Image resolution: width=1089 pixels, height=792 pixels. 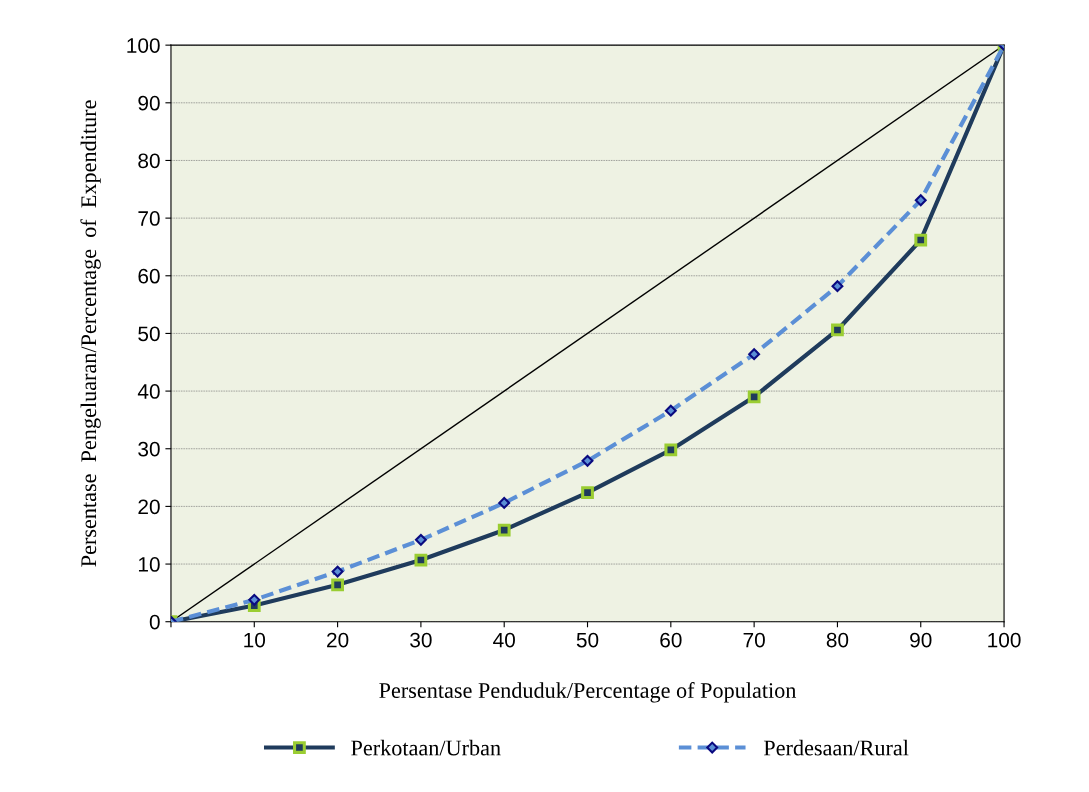 I want to click on y-tick-label: 0, so click(x=154, y=622).